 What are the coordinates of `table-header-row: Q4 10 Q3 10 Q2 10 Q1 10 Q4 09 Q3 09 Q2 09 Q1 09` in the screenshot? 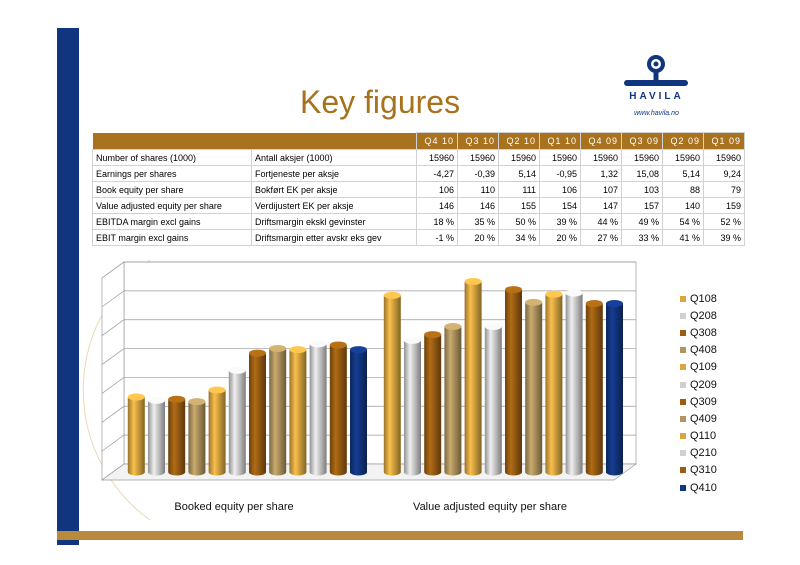 It's located at (418, 141).